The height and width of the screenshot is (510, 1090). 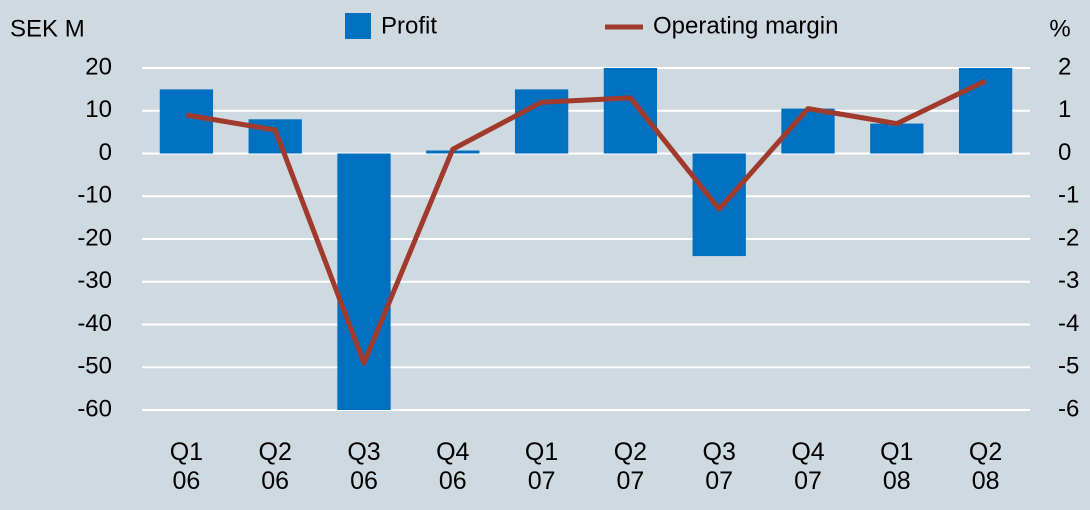 I want to click on y-tick-label: -40, so click(x=94, y=323).